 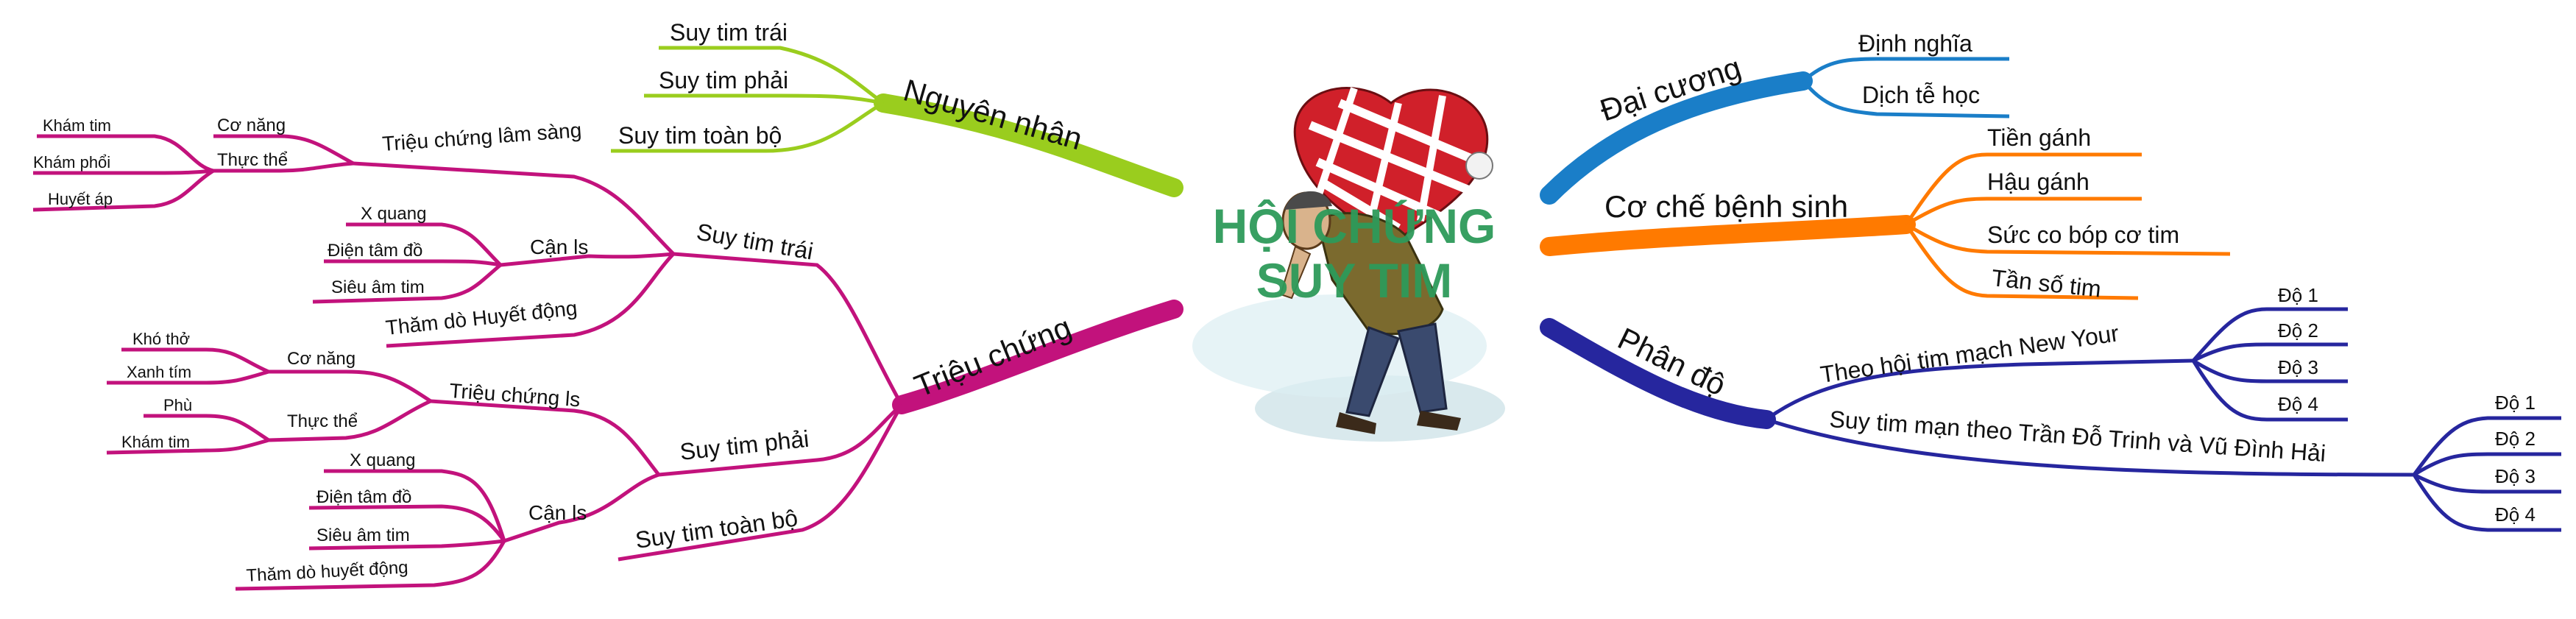 What do you see at coordinates (80, 199) in the screenshot?
I see `label-huyet-ap: Huyết áp` at bounding box center [80, 199].